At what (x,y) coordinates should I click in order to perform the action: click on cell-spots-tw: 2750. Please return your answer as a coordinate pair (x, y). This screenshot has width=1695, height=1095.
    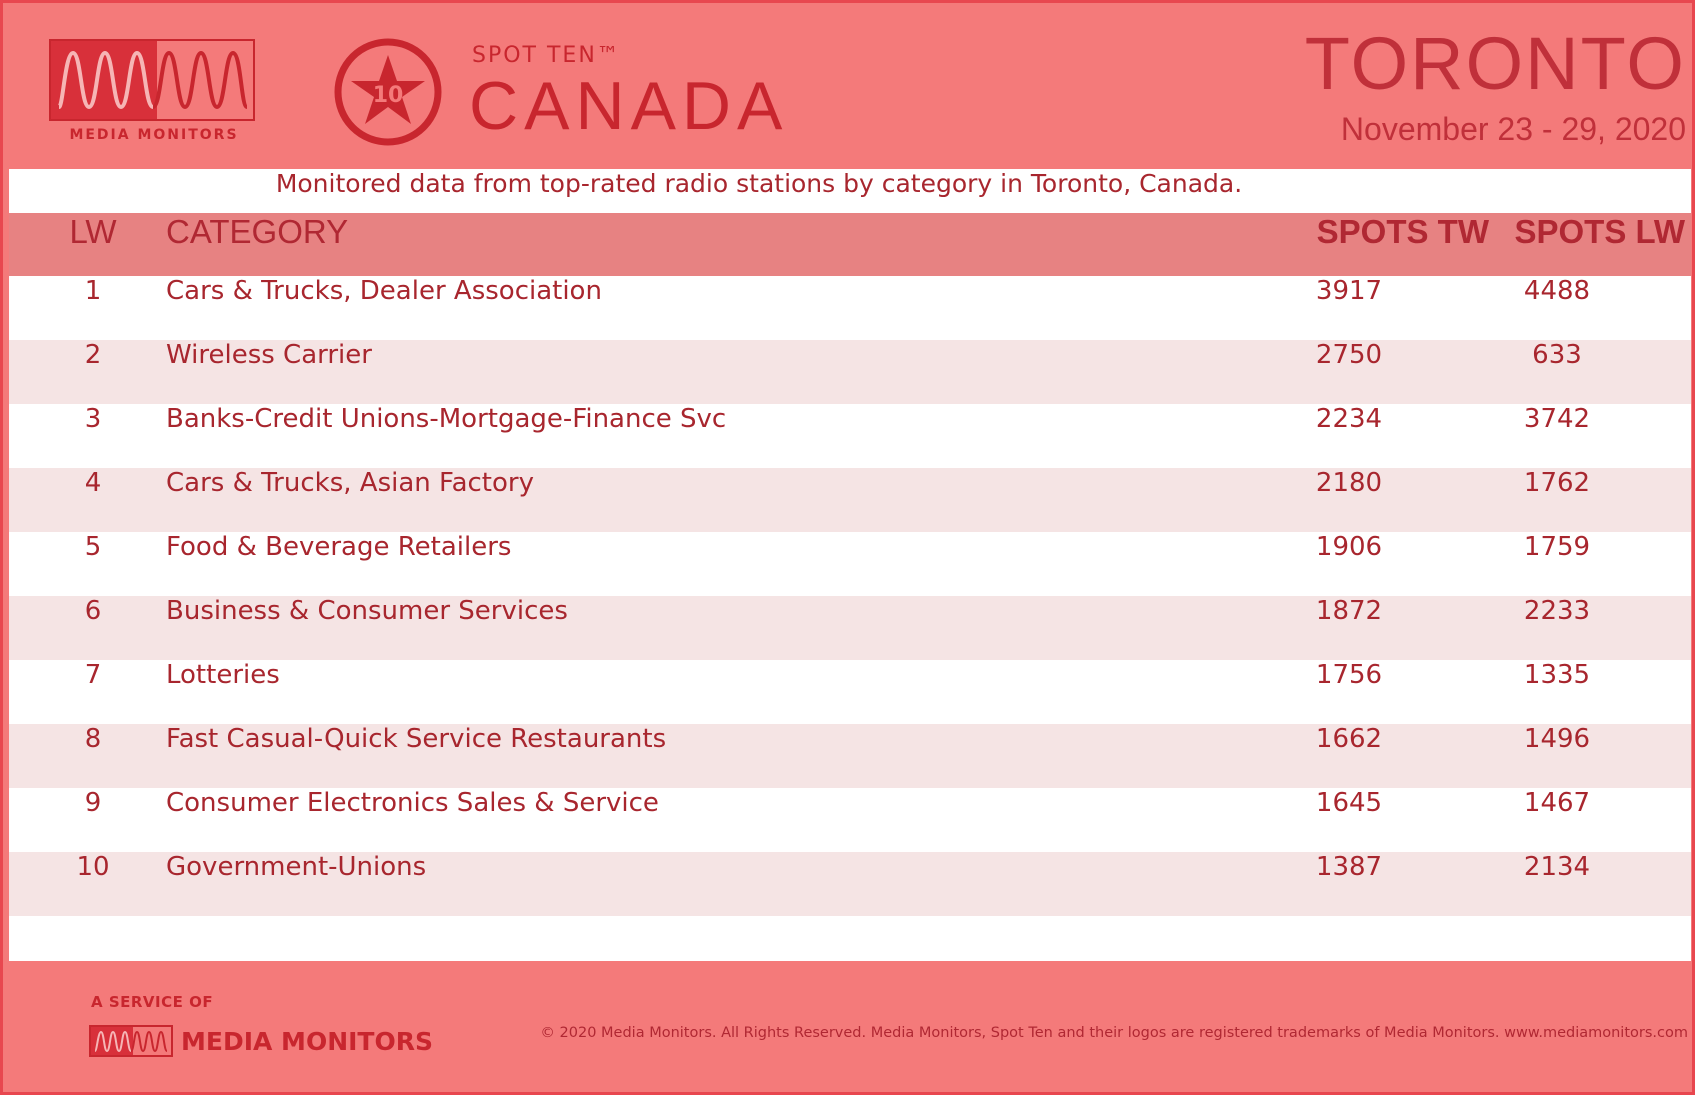
    Looking at the image, I should click on (1349, 355).